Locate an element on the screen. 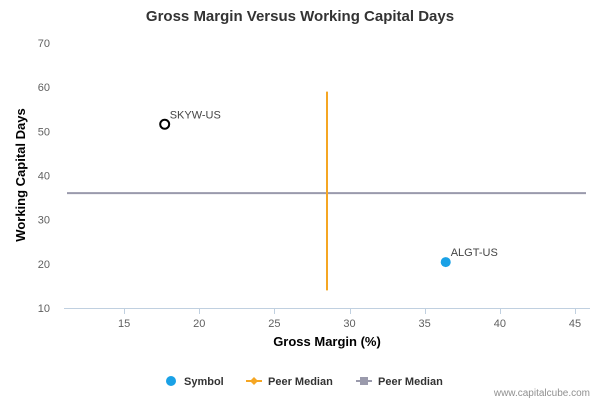  x-tick-label: 25 is located at coordinates (274, 324).